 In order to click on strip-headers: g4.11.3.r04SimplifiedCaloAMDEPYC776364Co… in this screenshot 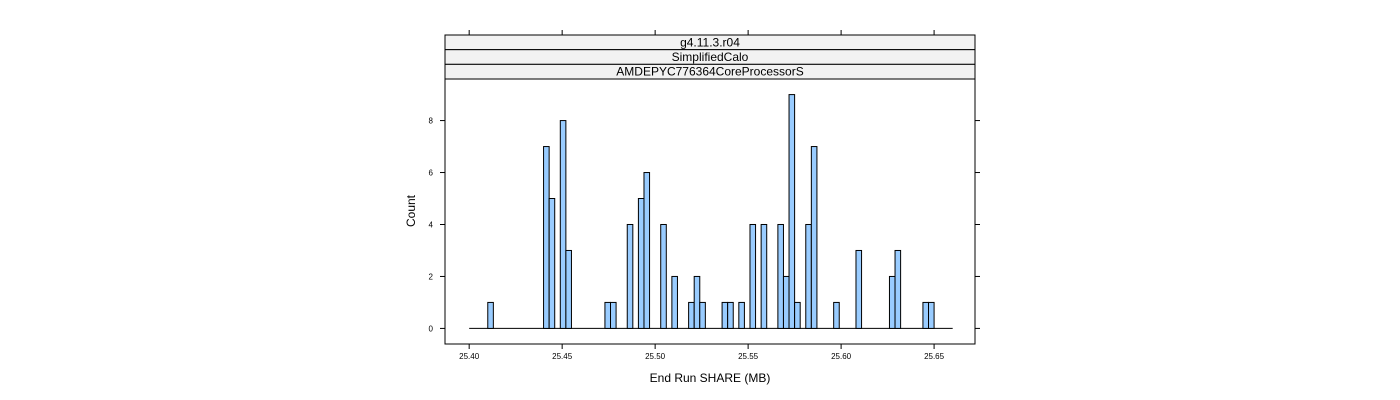, I will do `click(710, 57)`.